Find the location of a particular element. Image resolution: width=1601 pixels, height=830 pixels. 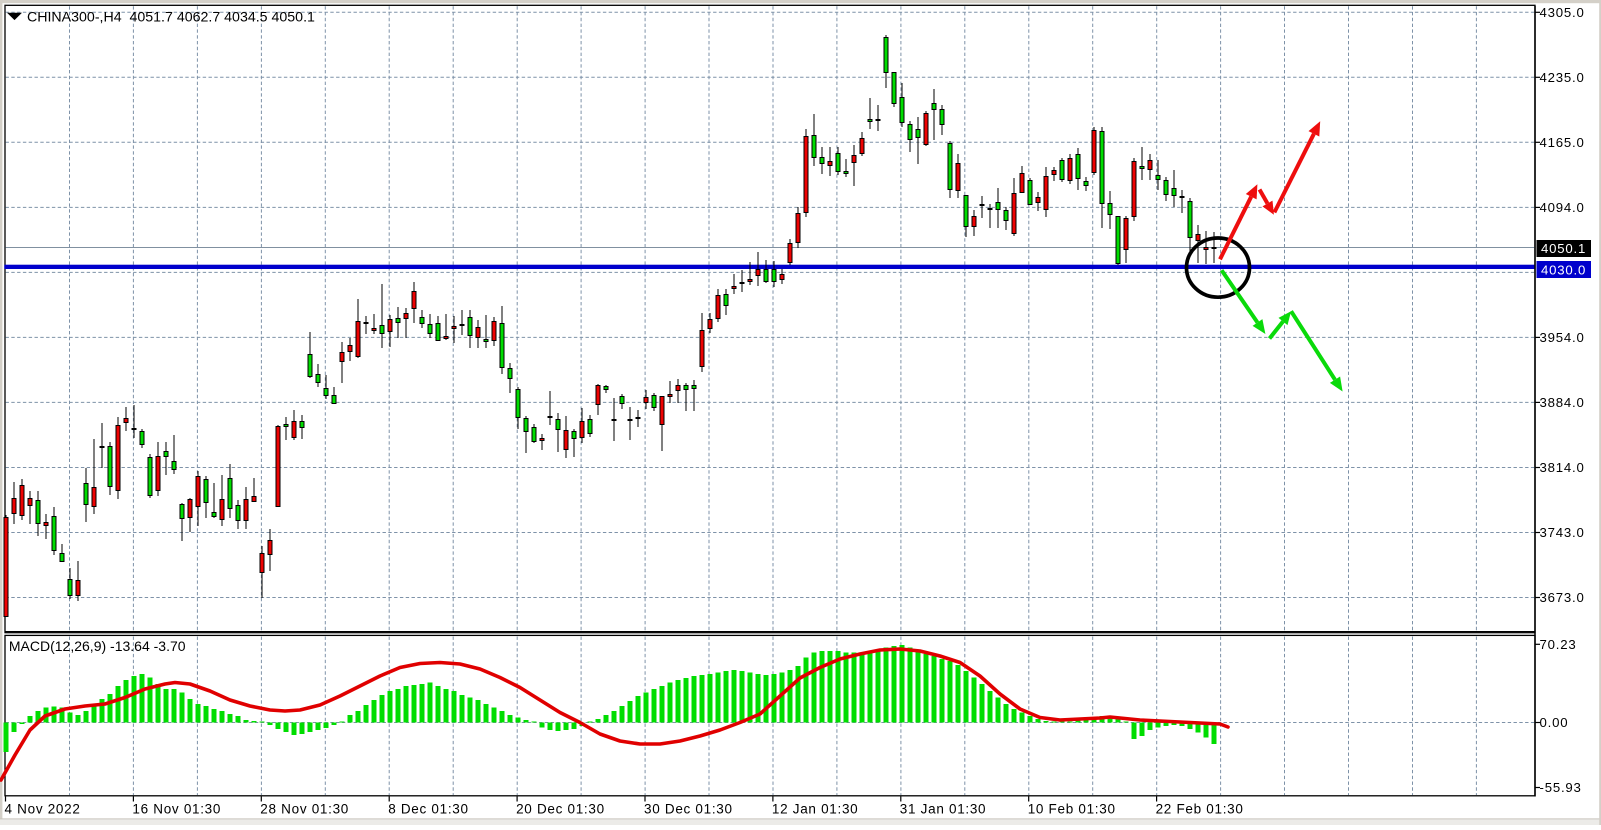

svg-text: 4094.0 is located at coordinates (1562, 207).